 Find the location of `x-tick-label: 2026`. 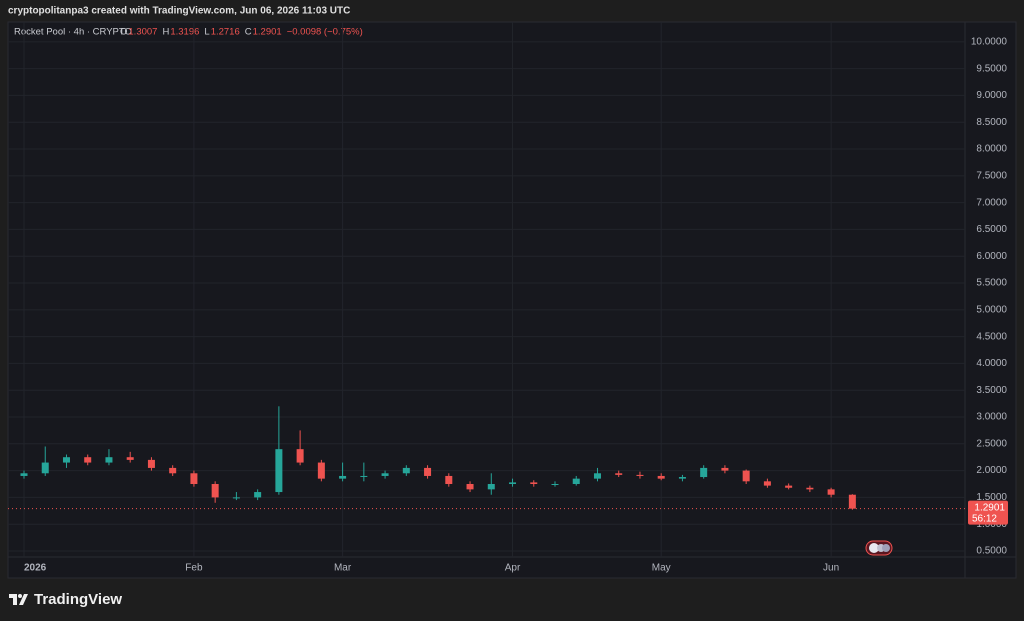

x-tick-label: 2026 is located at coordinates (35, 568).